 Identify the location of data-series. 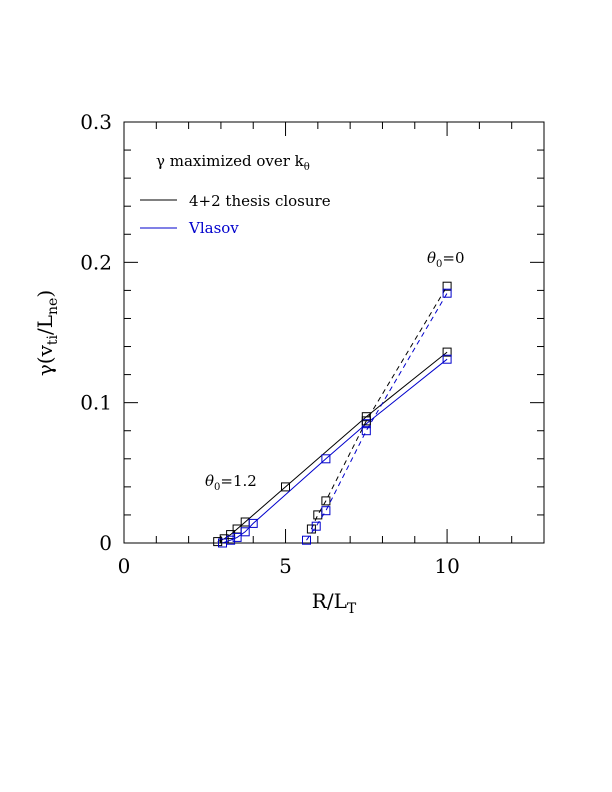
(332, 414).